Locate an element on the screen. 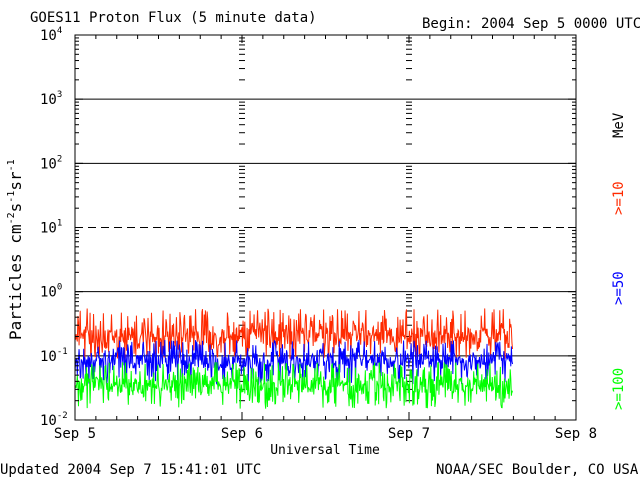  credit-label: NOAA/SEC Boulder, CO USA is located at coordinates (537, 470).